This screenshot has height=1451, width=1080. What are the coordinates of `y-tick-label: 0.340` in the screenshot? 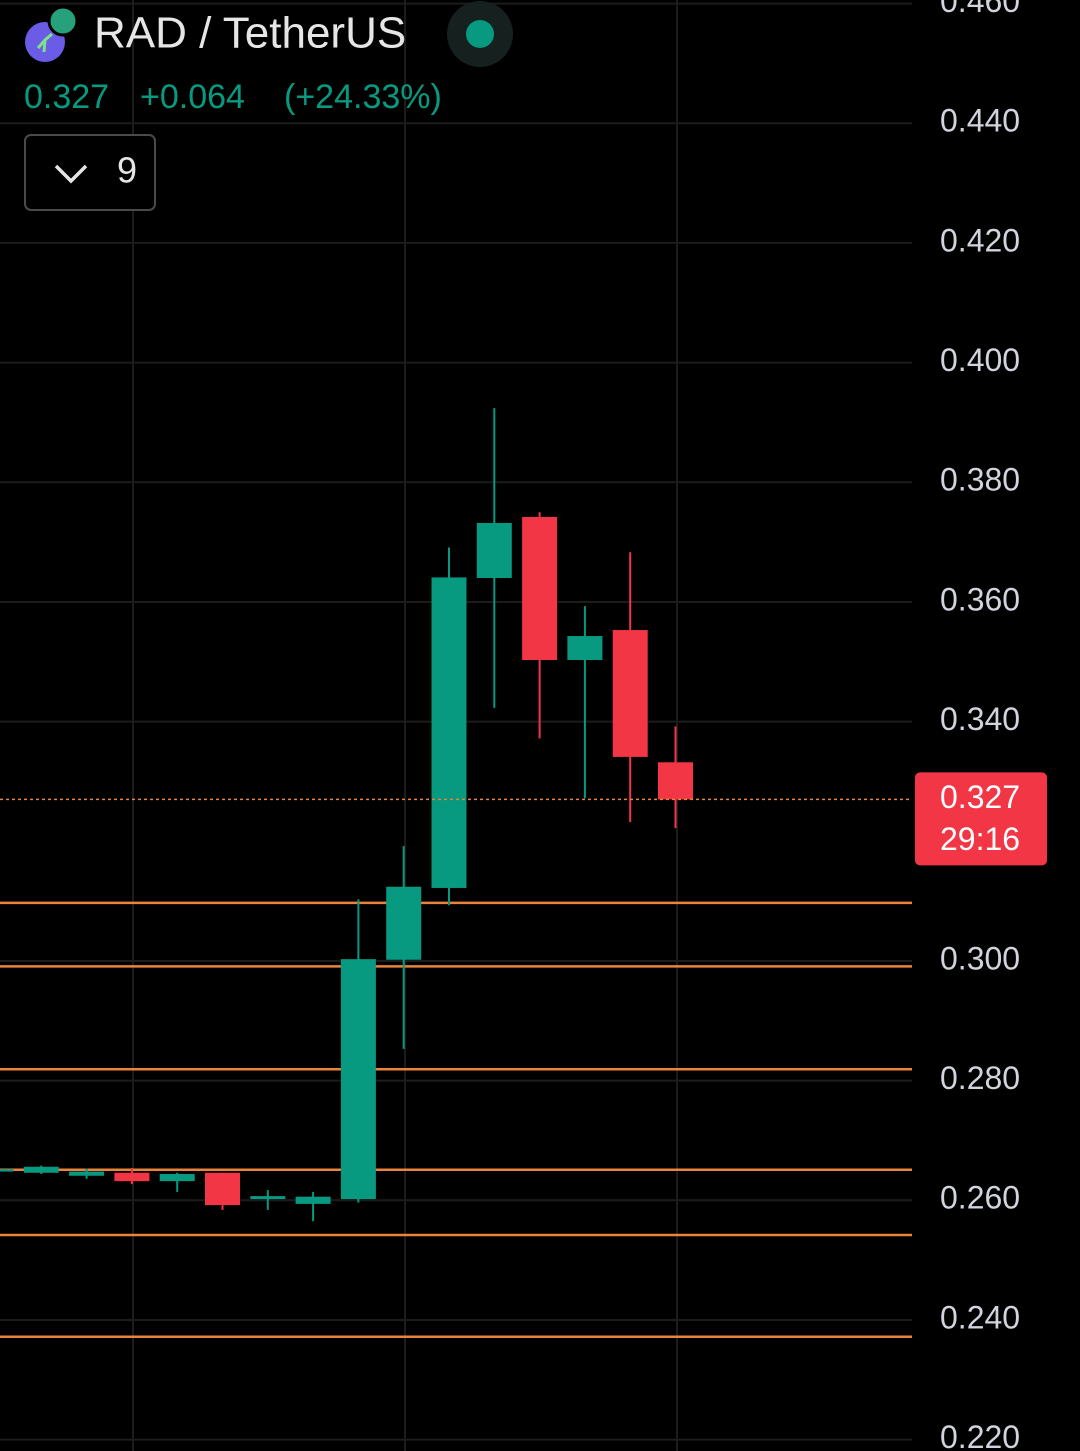 It's located at (980, 719).